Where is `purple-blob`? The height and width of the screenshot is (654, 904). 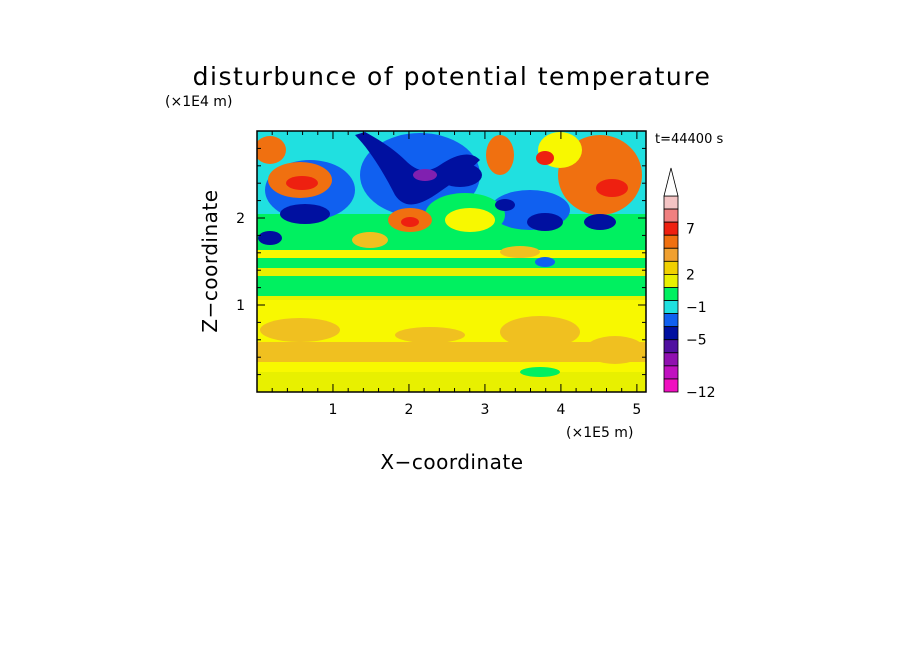 purple-blob is located at coordinates (425, 175).